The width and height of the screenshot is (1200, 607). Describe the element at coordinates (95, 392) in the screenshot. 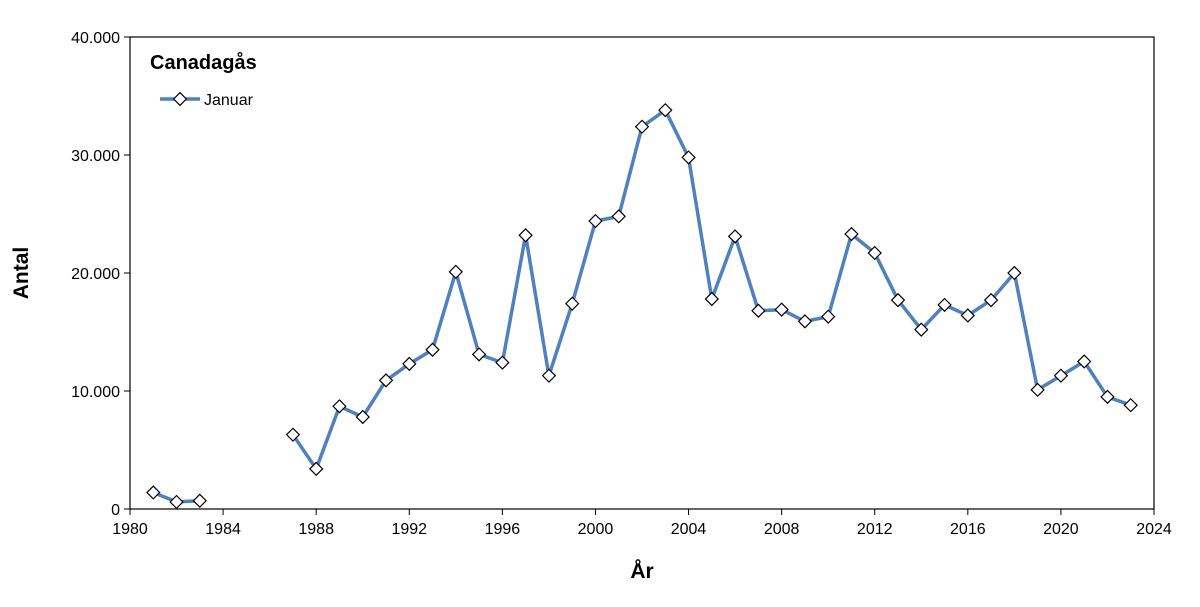

I see `y-tick-label: 10.000` at that location.